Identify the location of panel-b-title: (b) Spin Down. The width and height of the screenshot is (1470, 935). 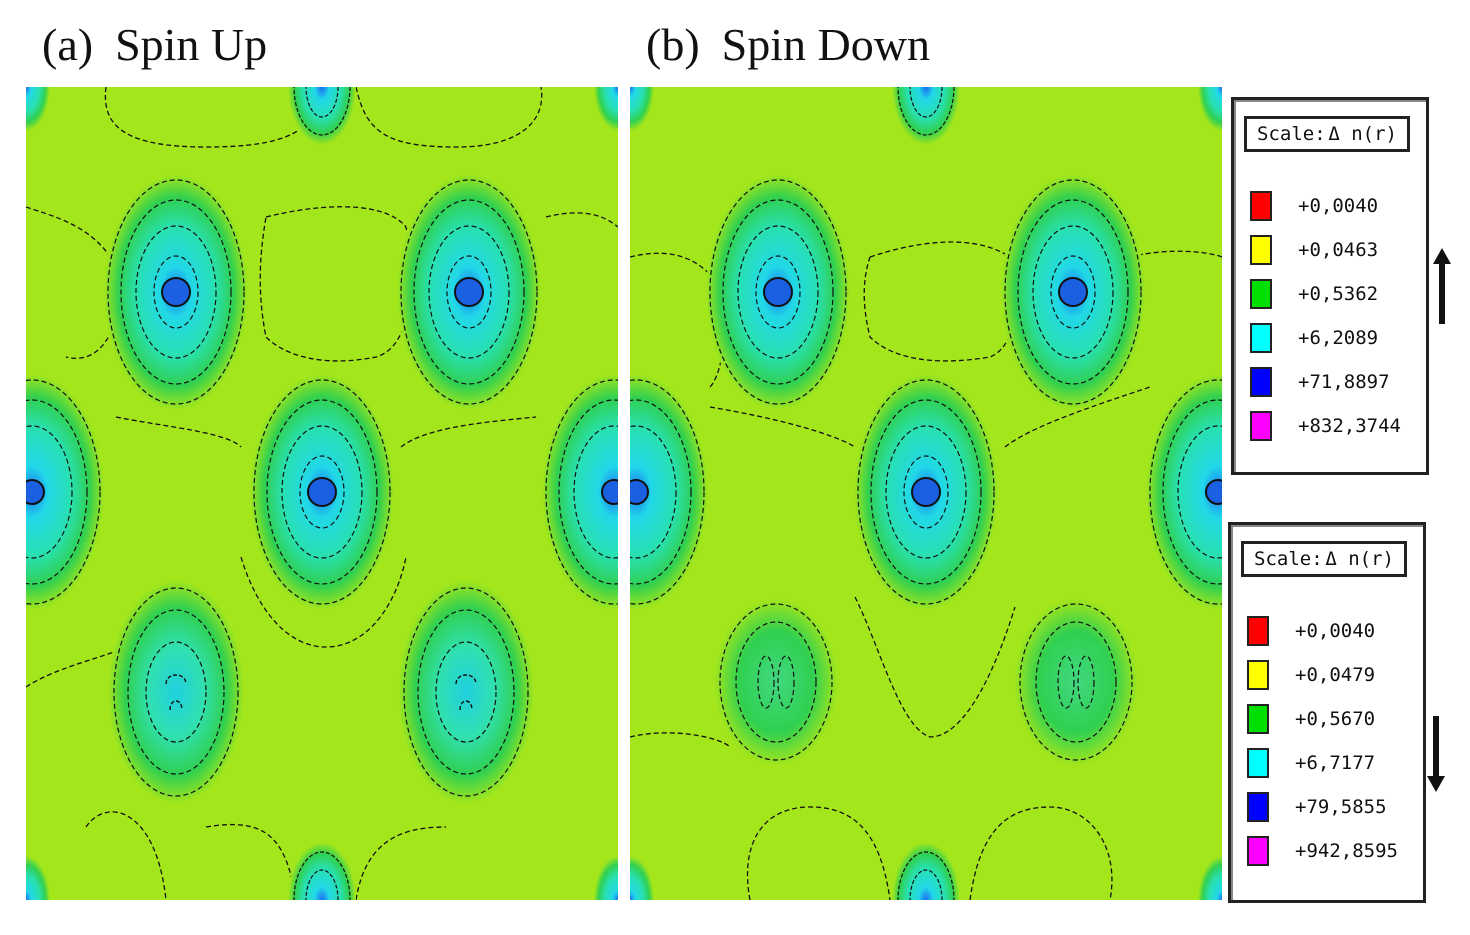
(788, 44).